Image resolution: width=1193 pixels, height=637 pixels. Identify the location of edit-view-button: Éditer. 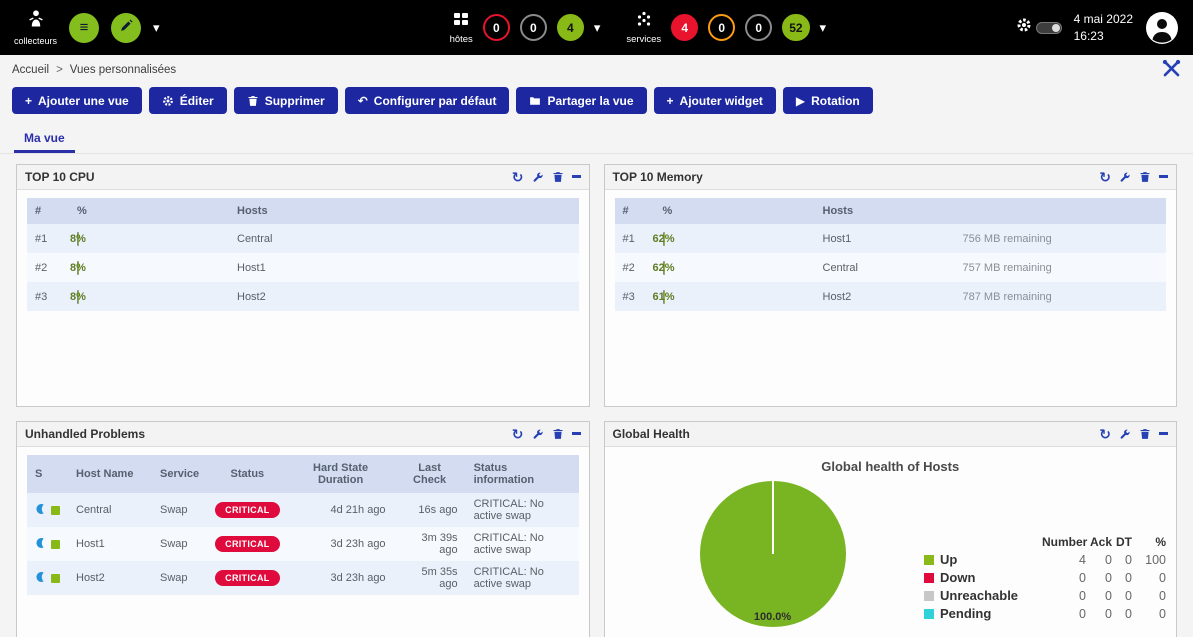
(187, 100).